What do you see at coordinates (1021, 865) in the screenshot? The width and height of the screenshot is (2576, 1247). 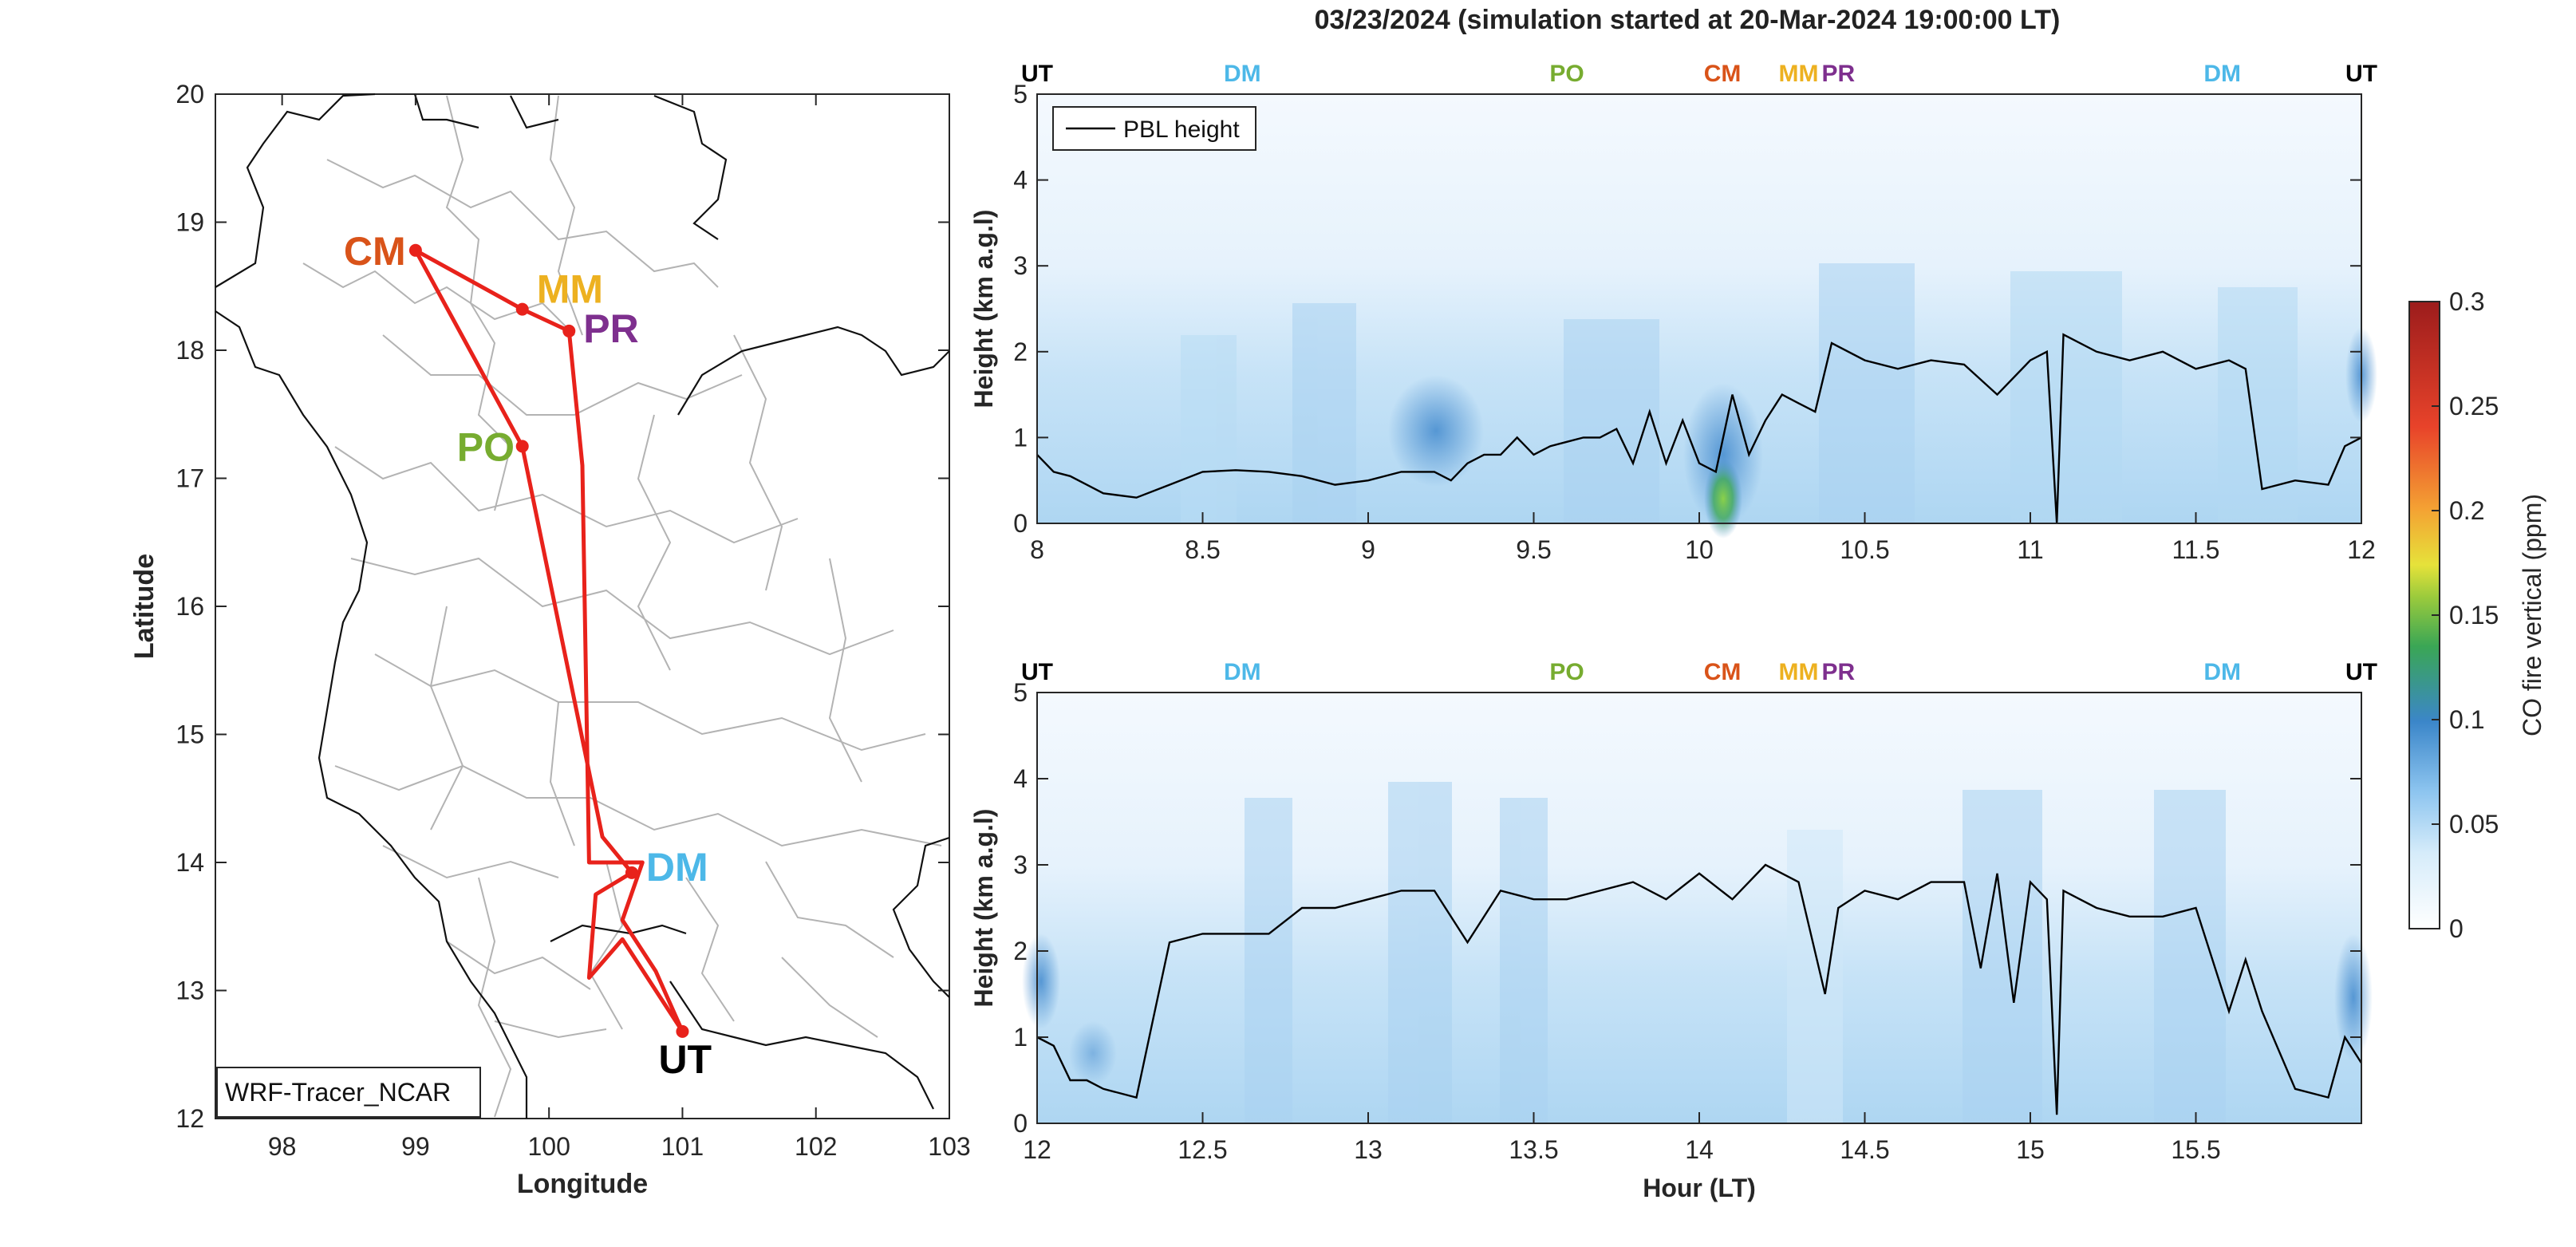 I see `heatmap-bottom-y-tick-label: 3` at bounding box center [1021, 865].